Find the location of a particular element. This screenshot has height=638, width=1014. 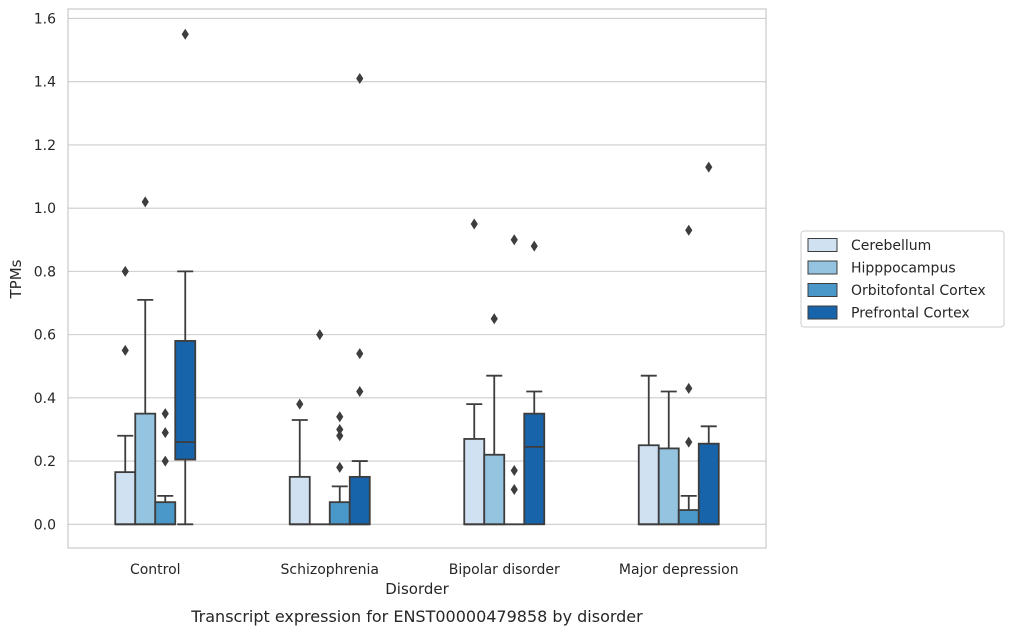

y-tick-label: 0.8 is located at coordinates (45, 272).